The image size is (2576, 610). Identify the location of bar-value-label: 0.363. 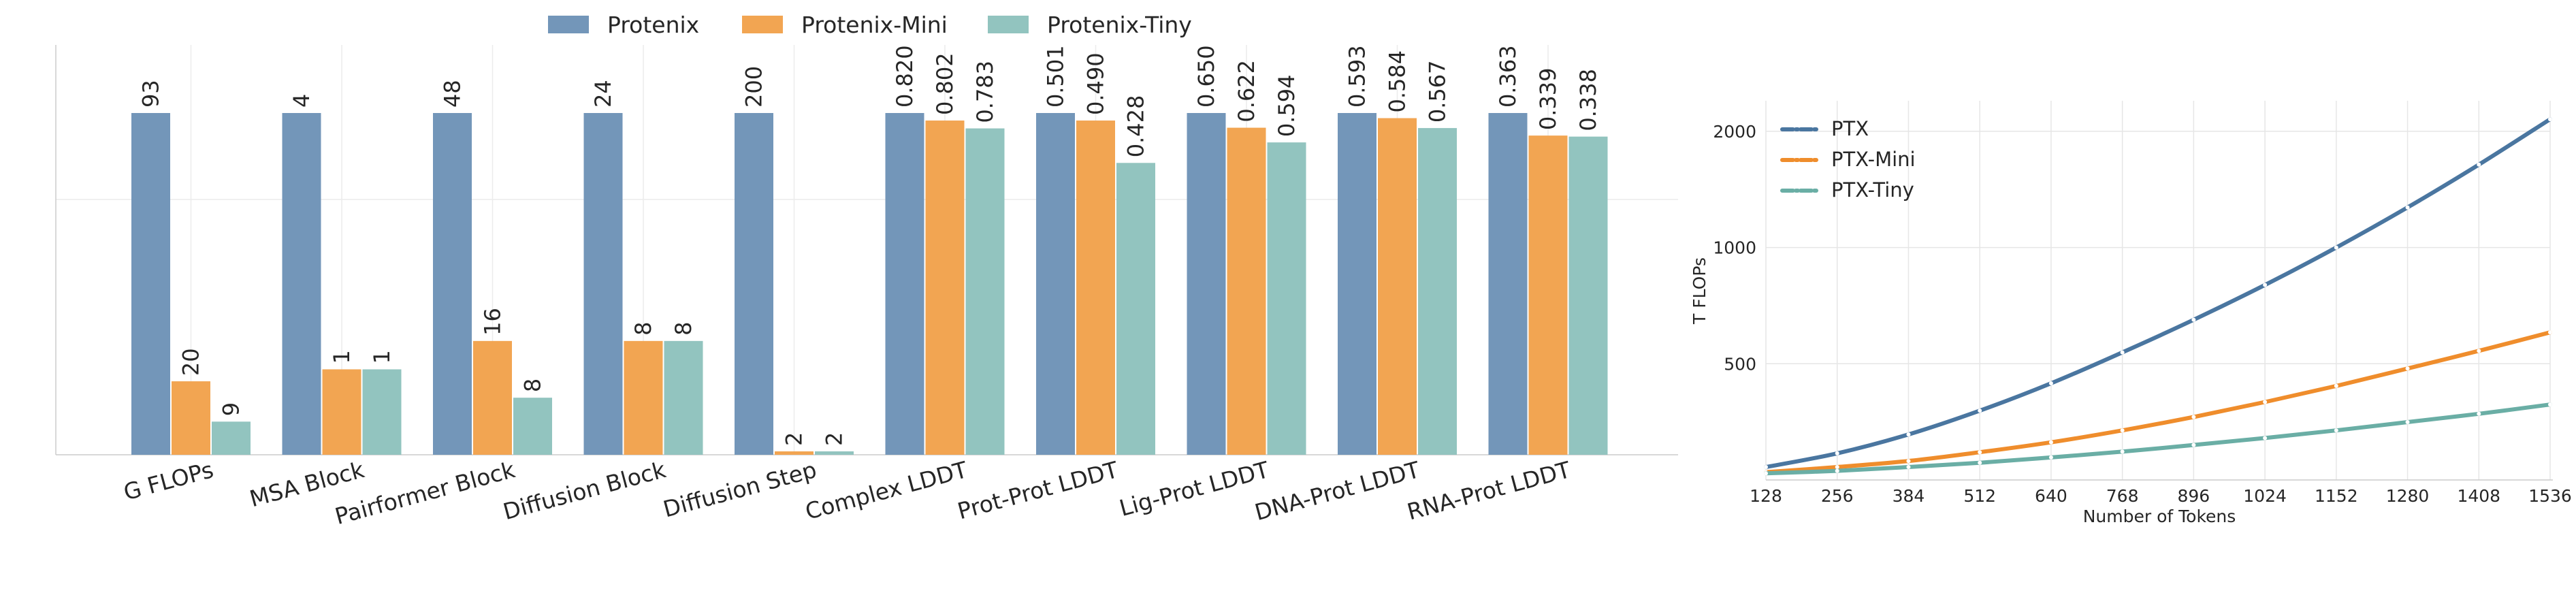
(1508, 76).